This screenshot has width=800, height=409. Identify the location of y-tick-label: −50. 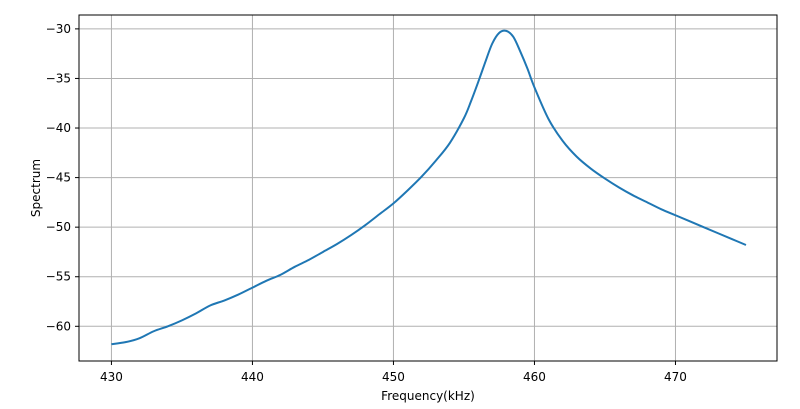
(58, 227).